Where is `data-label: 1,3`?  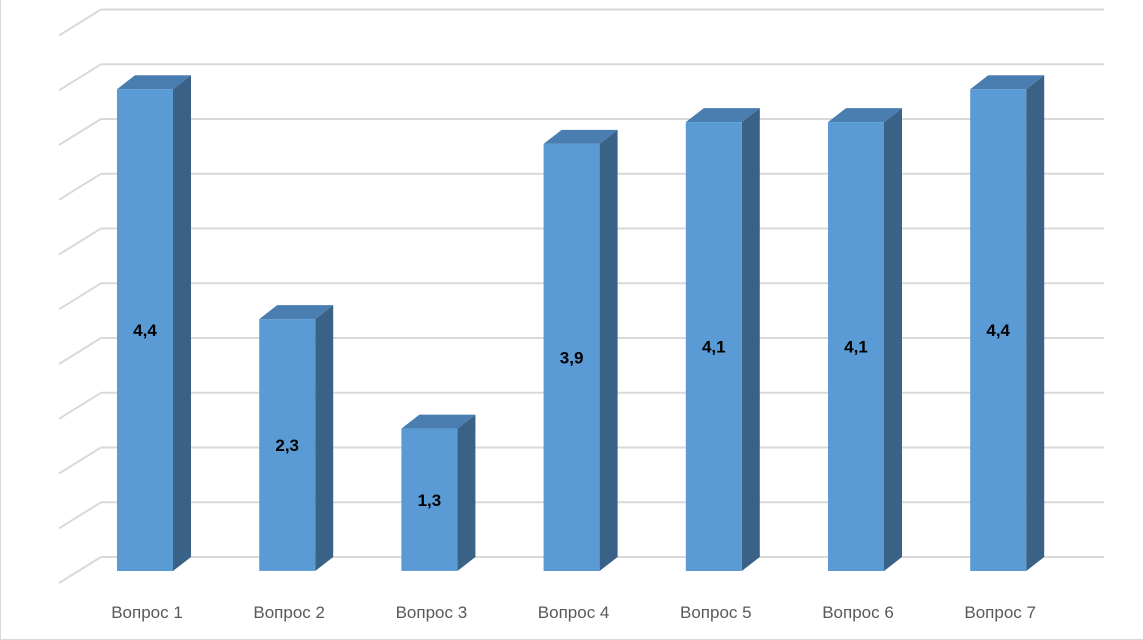 data-label: 1,3 is located at coordinates (430, 500).